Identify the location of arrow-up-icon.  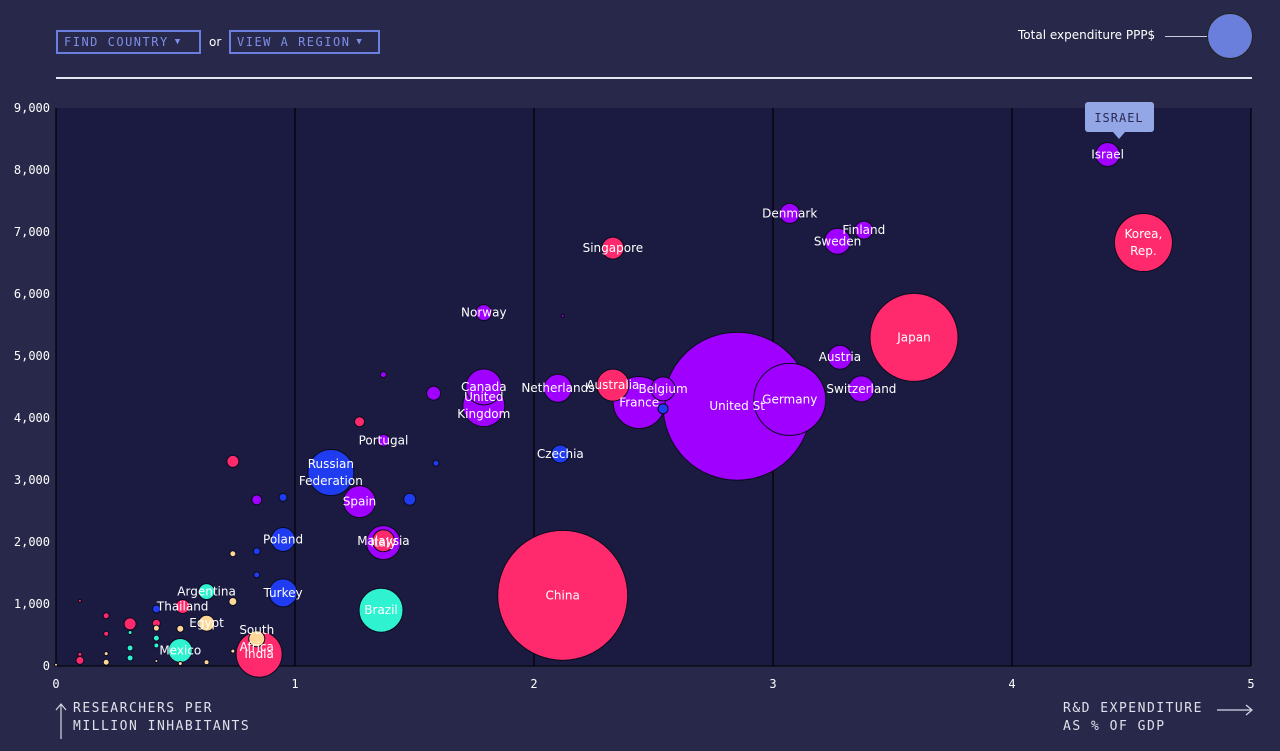
(61, 721).